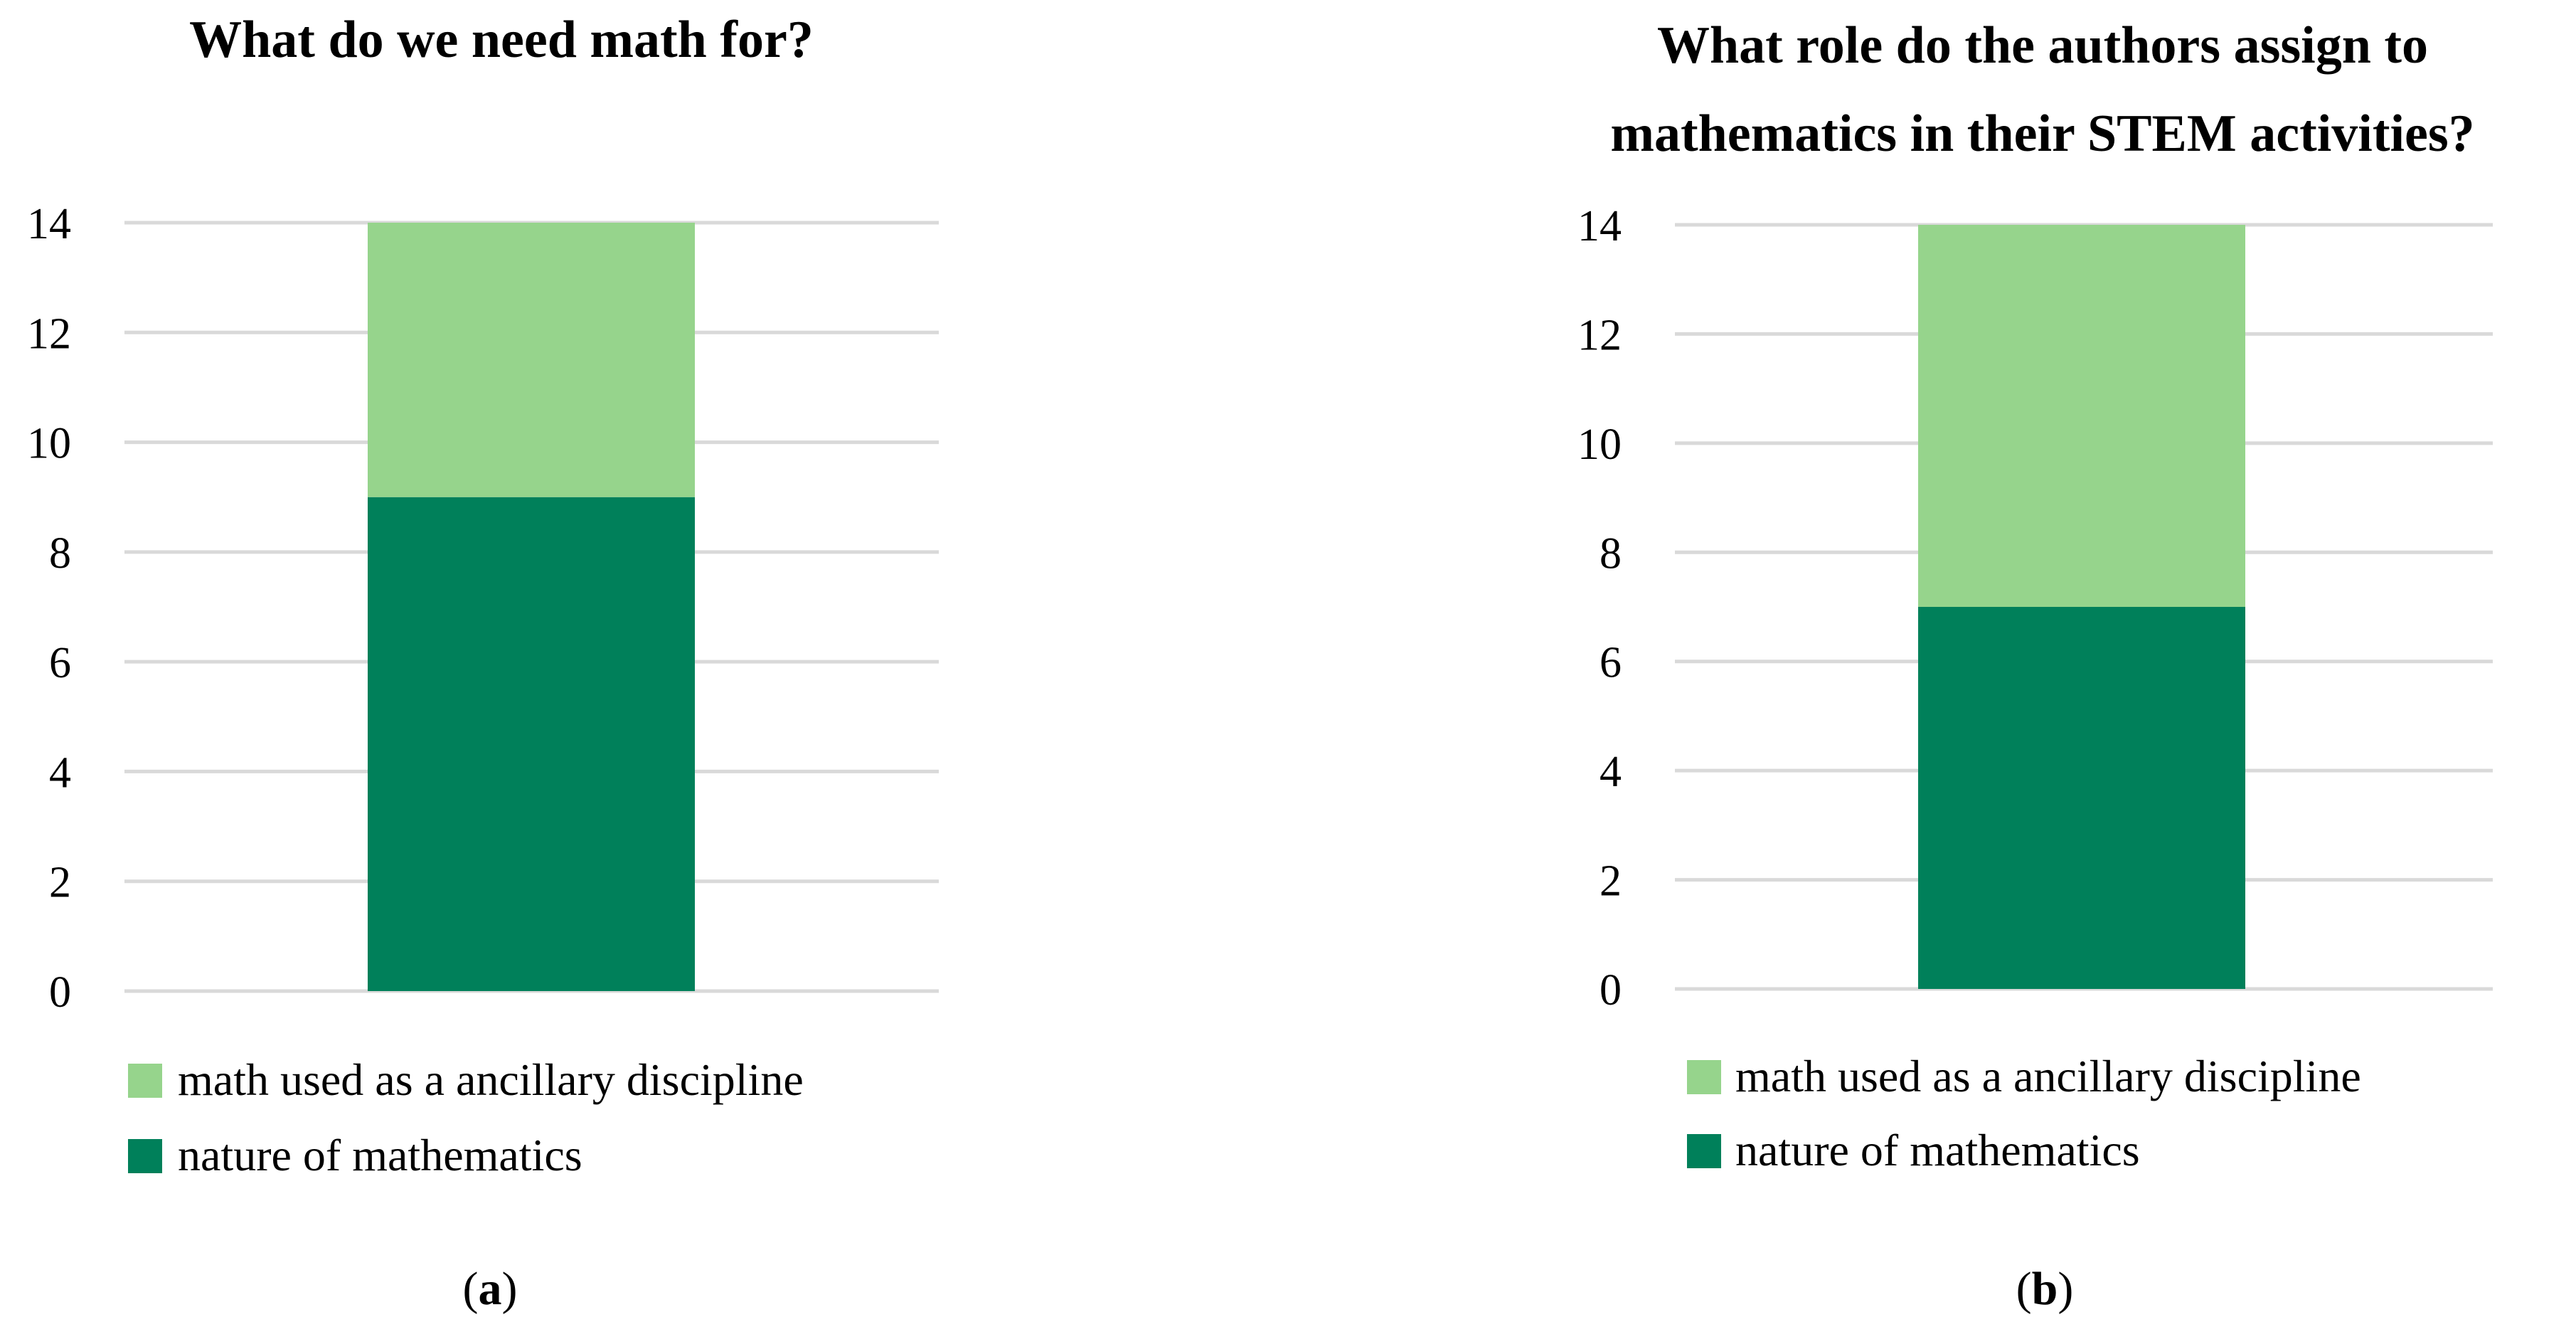 This screenshot has height=1334, width=2576. Describe the element at coordinates (60, 883) in the screenshot. I see `chart-a-ytick-2: 2` at that location.